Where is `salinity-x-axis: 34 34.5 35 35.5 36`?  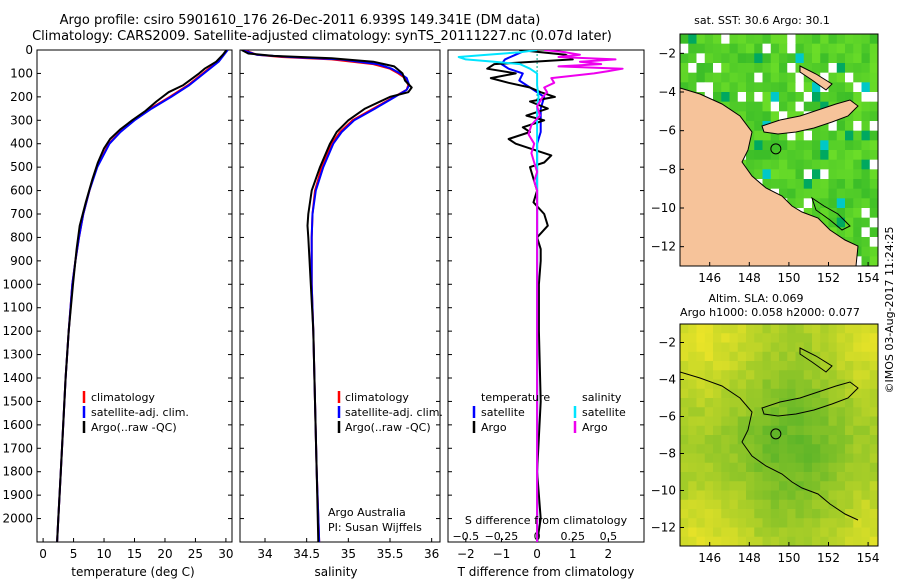 salinity-x-axis: 34 34.5 35 35.5 36 is located at coordinates (348, 549).